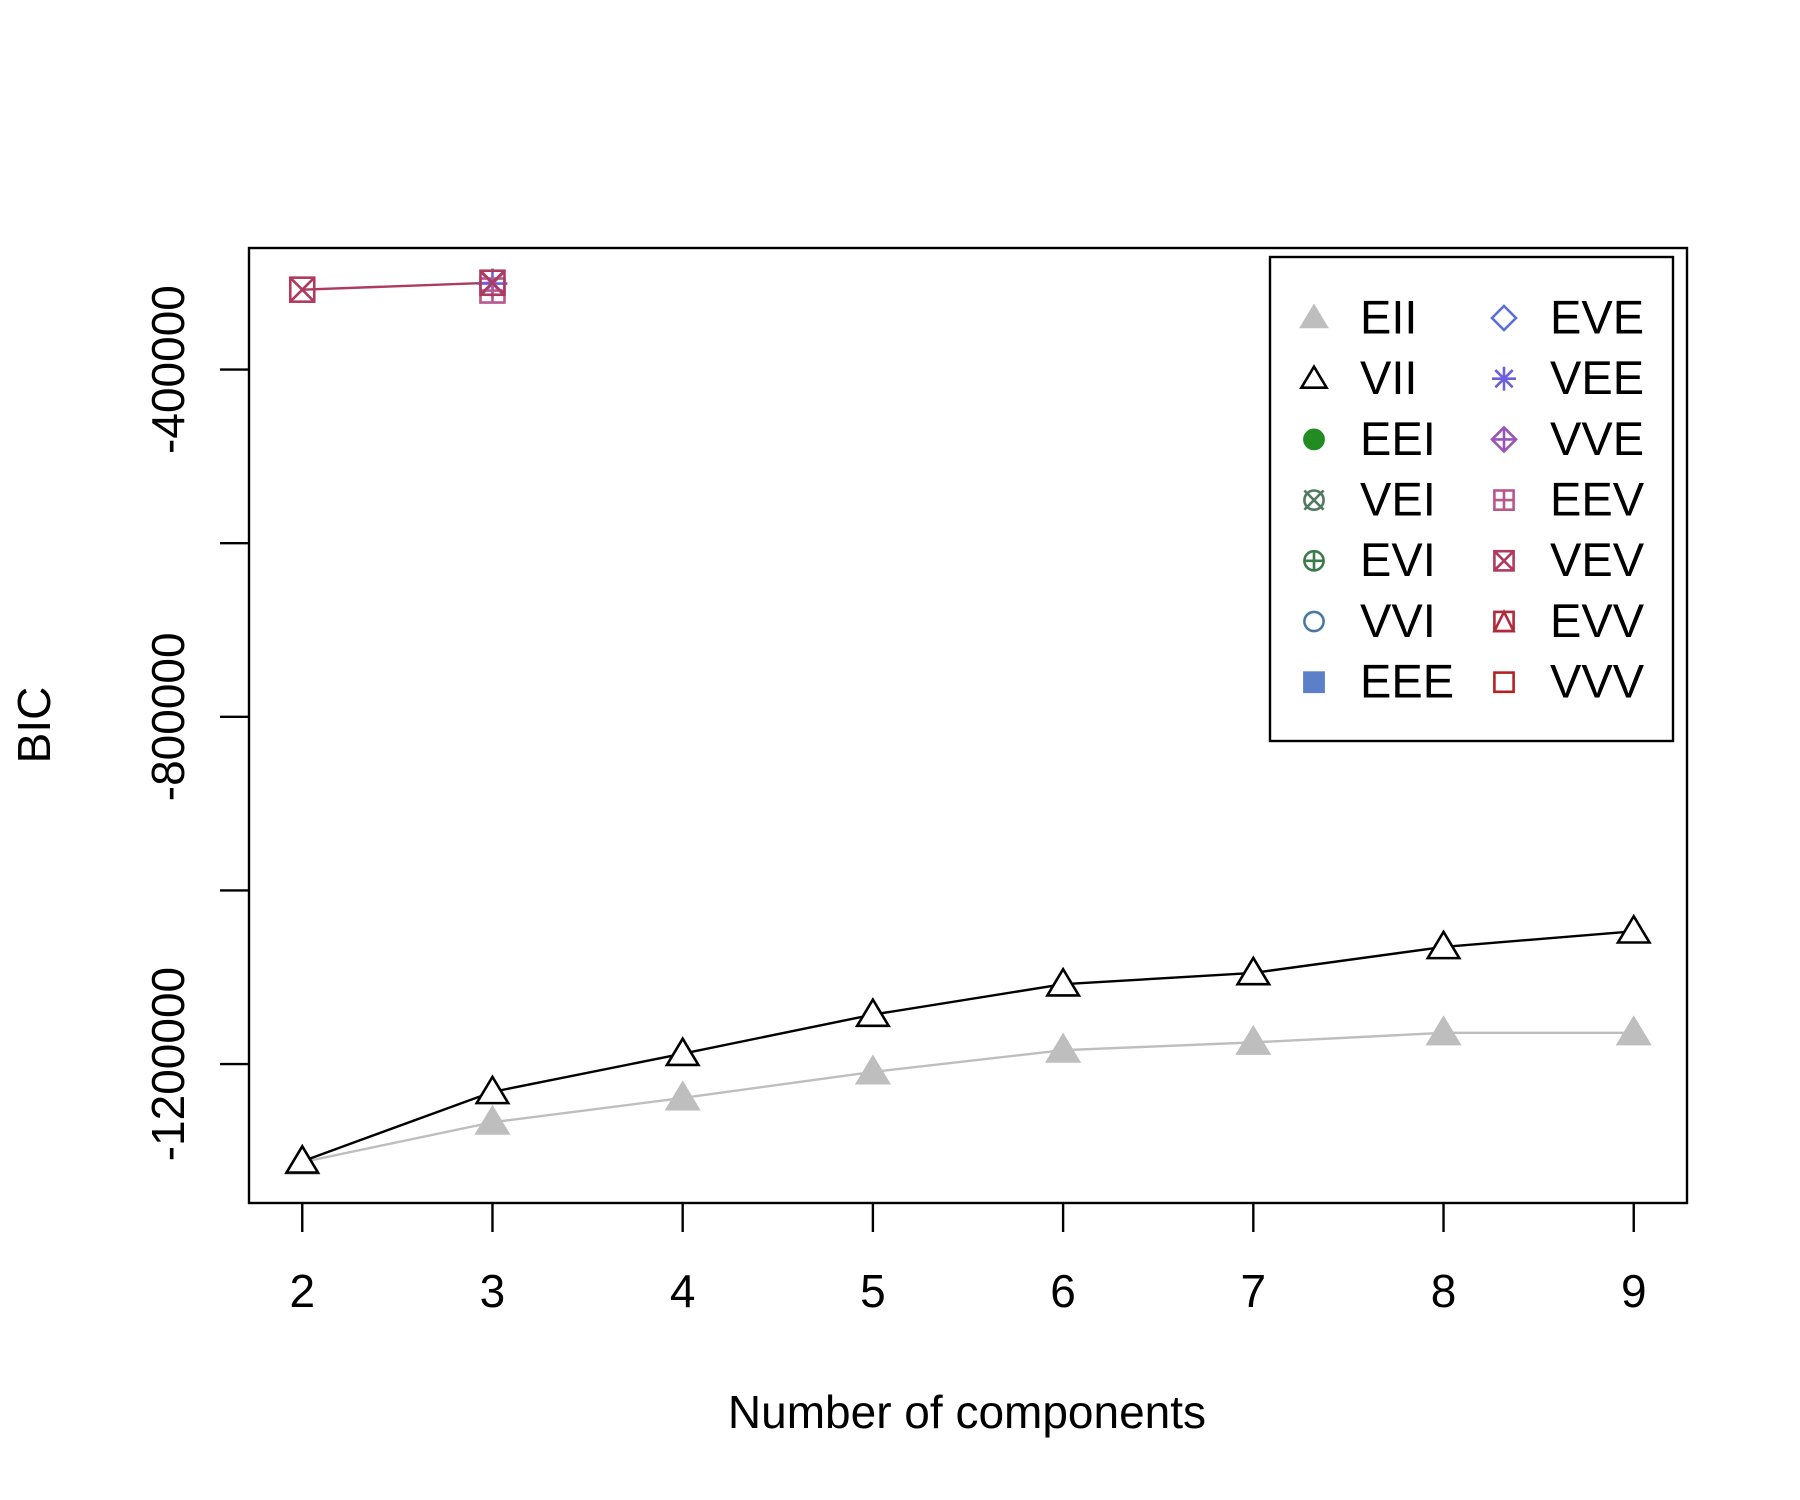 The height and width of the screenshot is (1500, 1800). What do you see at coordinates (1597, 316) in the screenshot?
I see `legend-label: EVE` at bounding box center [1597, 316].